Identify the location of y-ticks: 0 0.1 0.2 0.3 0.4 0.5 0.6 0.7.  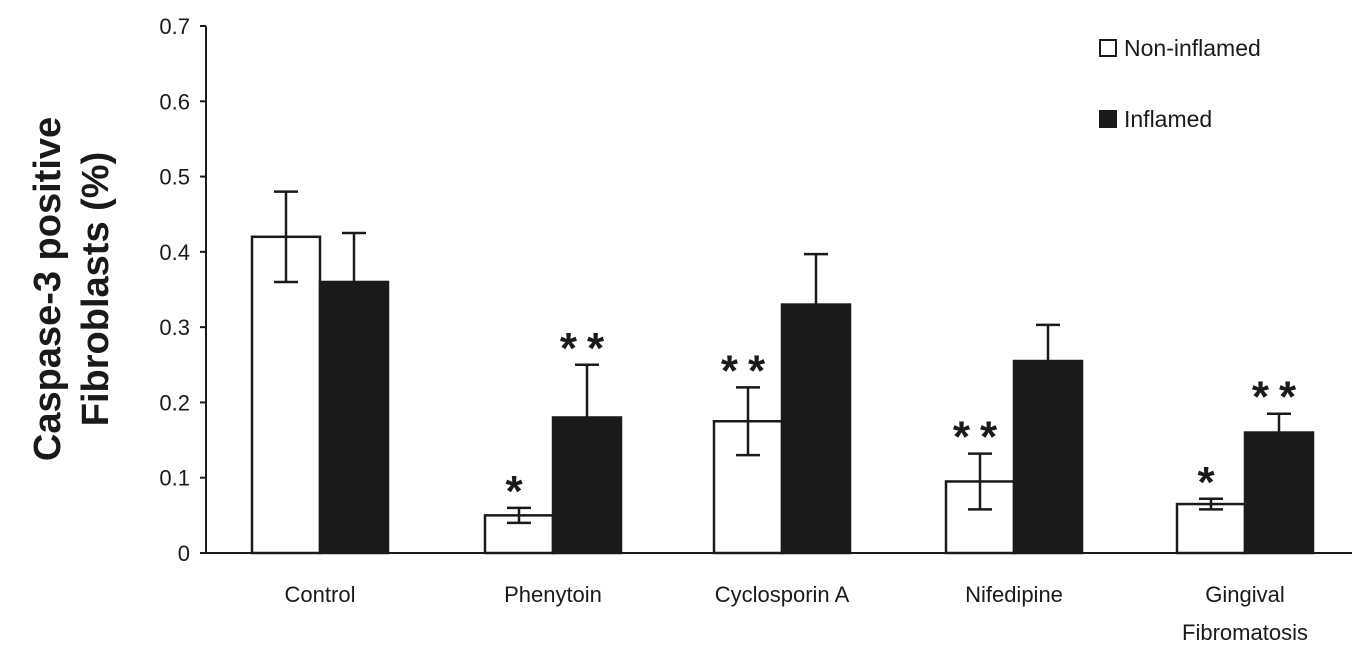
(182, 290).